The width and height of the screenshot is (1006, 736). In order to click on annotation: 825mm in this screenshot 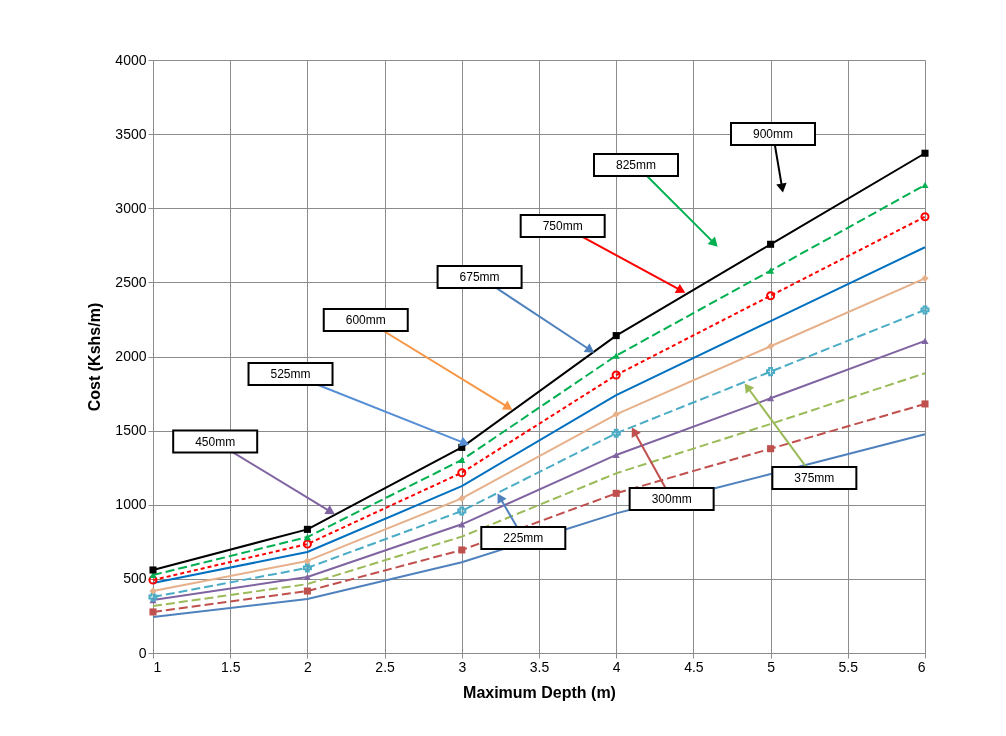, I will do `click(636, 165)`.